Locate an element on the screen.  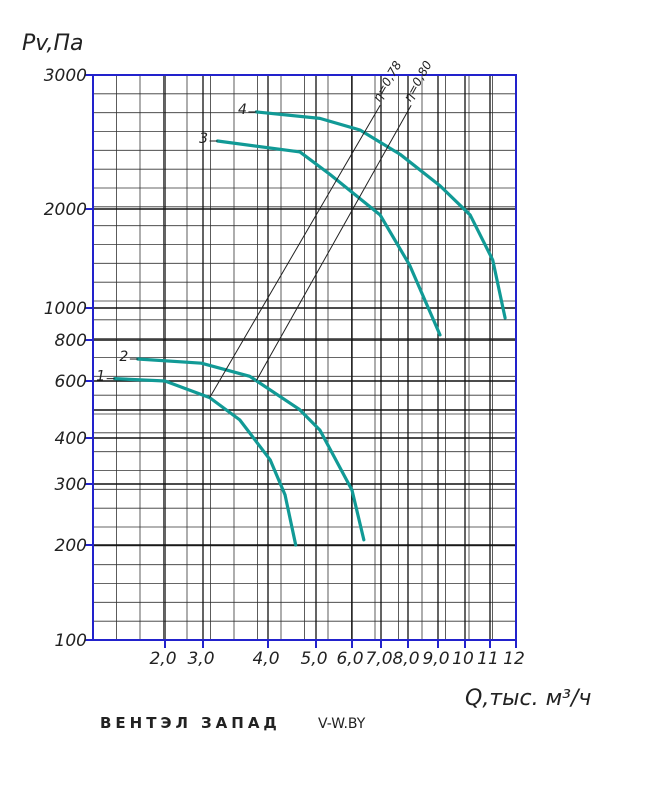
series-label: 3 is located at coordinates (203, 139).